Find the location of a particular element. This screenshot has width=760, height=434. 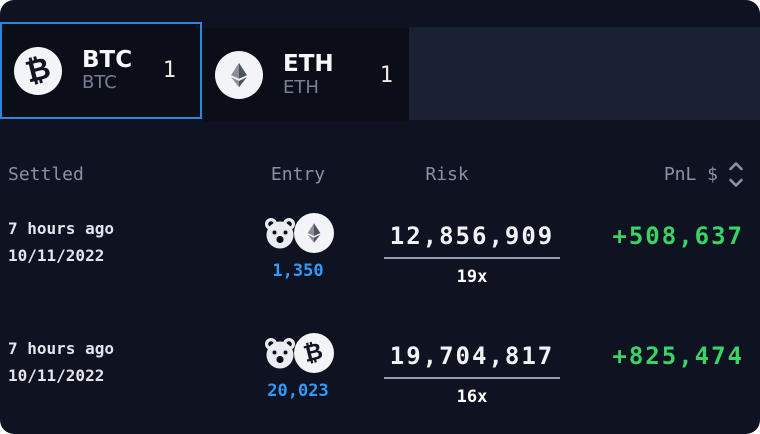

pnl-value: +508,637 is located at coordinates (678, 236).